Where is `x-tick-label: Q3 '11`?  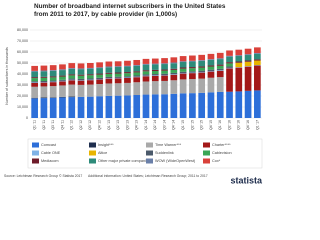
x-tick-label: Q3 '11 is located at coordinates (53, 125).